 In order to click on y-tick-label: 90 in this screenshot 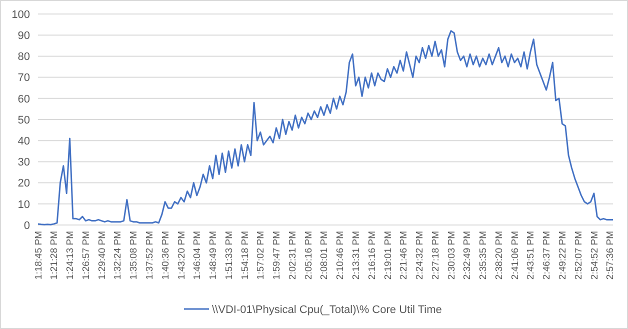, I will do `click(24, 36)`.